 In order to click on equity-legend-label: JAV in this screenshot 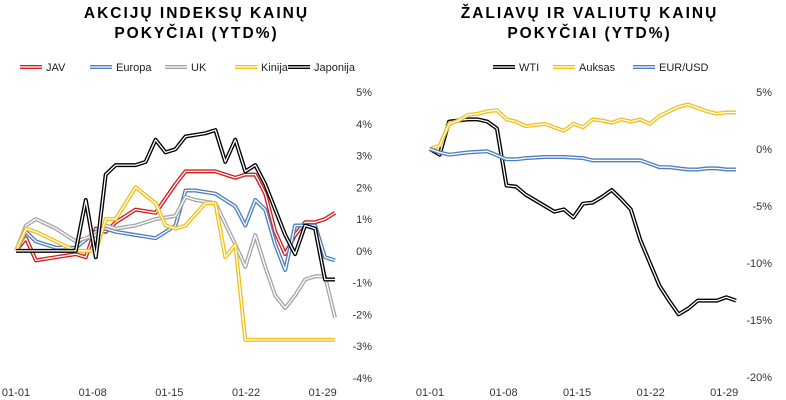, I will do `click(56, 68)`.